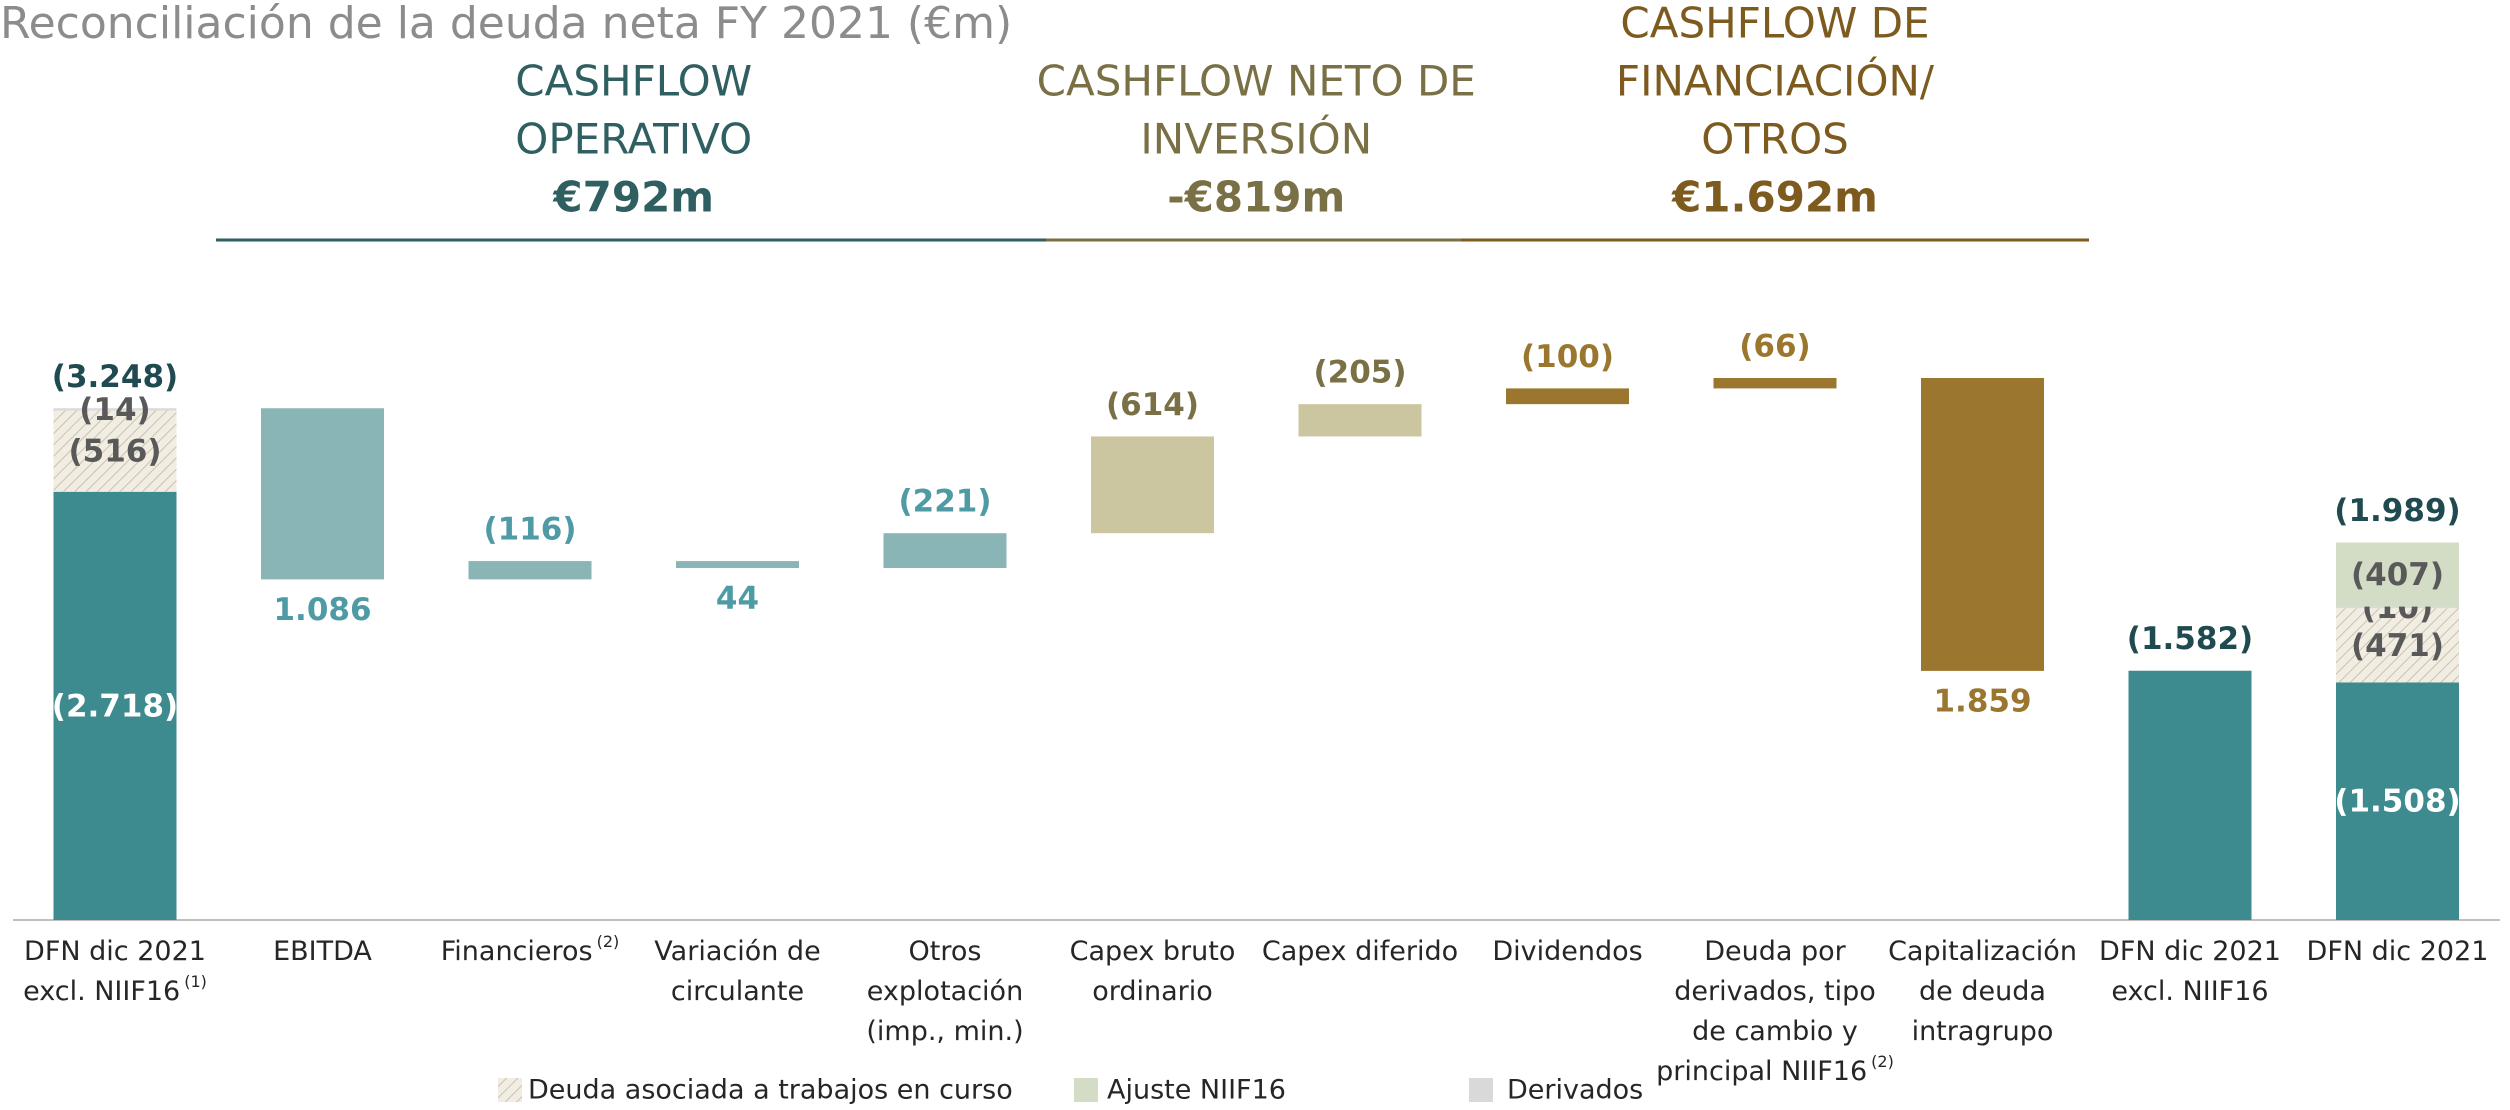 The width and height of the screenshot is (2510, 1110). I want to click on x-tick-label: Dividendos, so click(1567, 951).